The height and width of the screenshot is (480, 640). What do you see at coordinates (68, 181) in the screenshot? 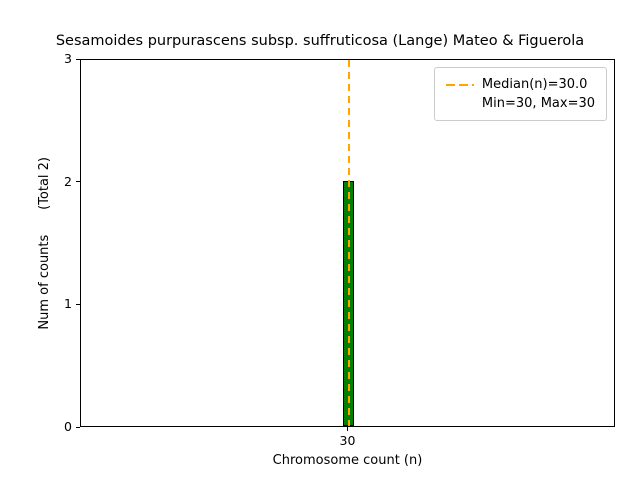
I see `y-tick-label: 2` at bounding box center [68, 181].